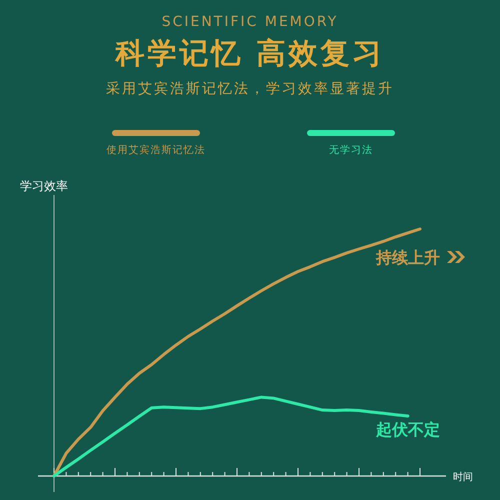  What do you see at coordinates (351, 150) in the screenshot?
I see `text: 无学习法` at bounding box center [351, 150].